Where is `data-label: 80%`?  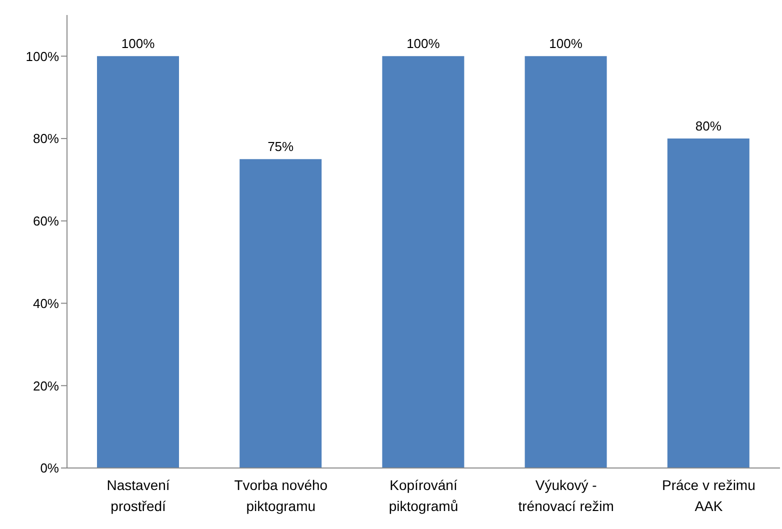
data-label: 80% is located at coordinates (708, 126).